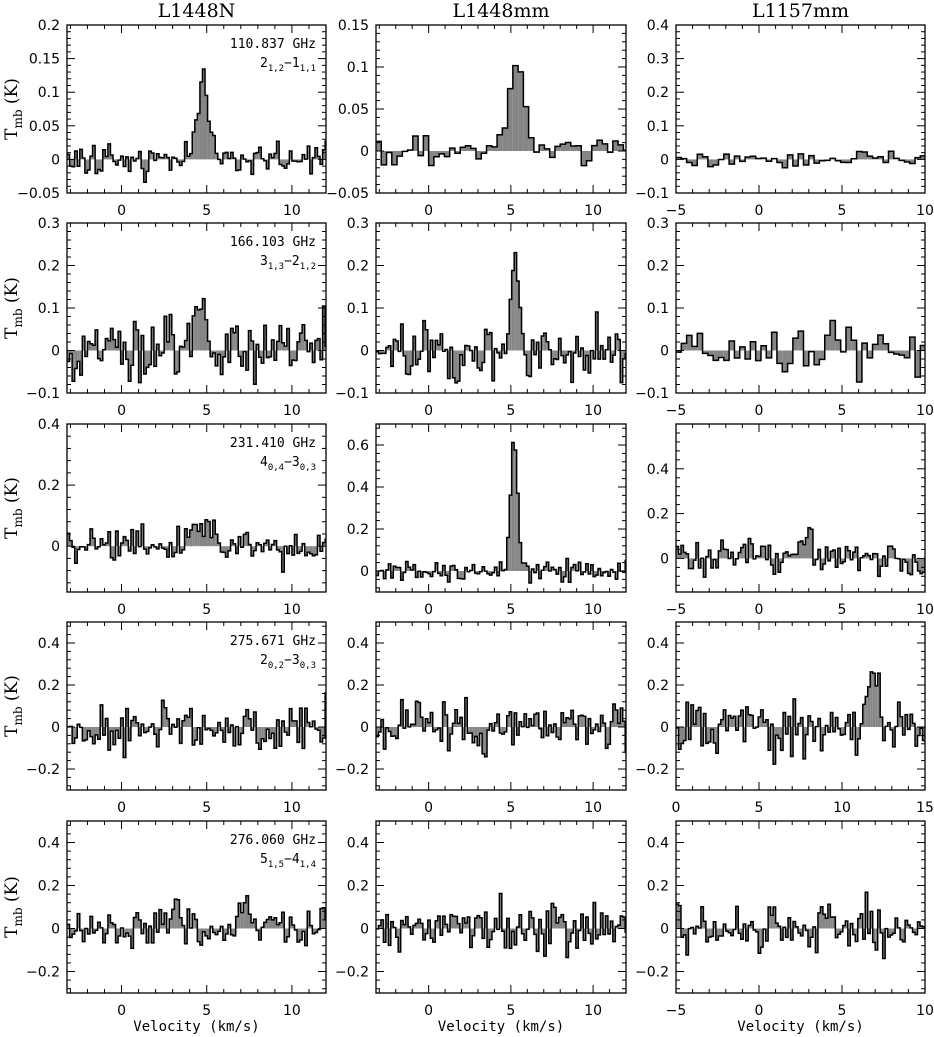  What do you see at coordinates (658, 309) in the screenshot?
I see `y-tick-label: 0.1` at bounding box center [658, 309].